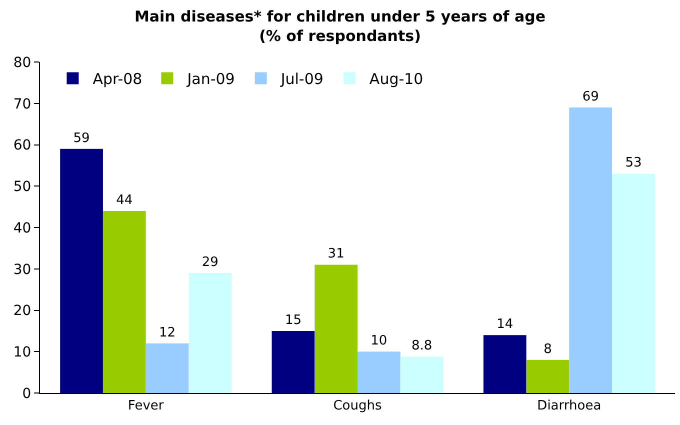  Describe the element at coordinates (421, 346) in the screenshot. I see `data-label: 8.8` at that location.